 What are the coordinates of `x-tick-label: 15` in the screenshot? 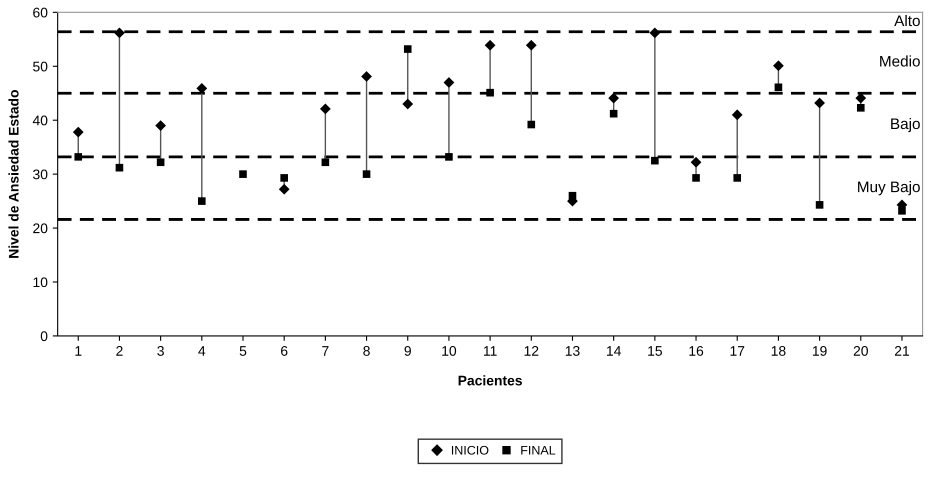 It's located at (655, 351).